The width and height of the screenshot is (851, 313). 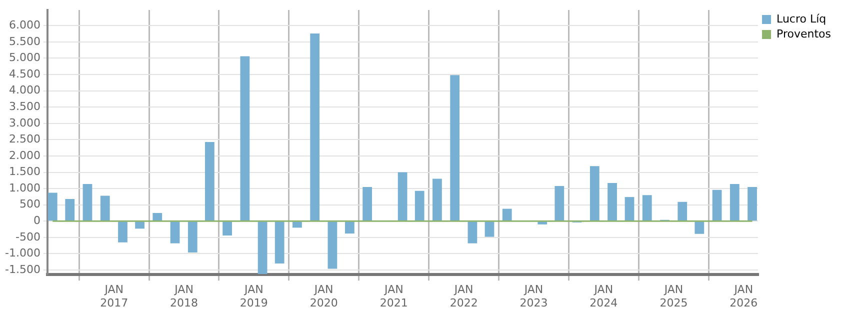 I want to click on x-tick-label: JAN 2019, so click(x=254, y=296).